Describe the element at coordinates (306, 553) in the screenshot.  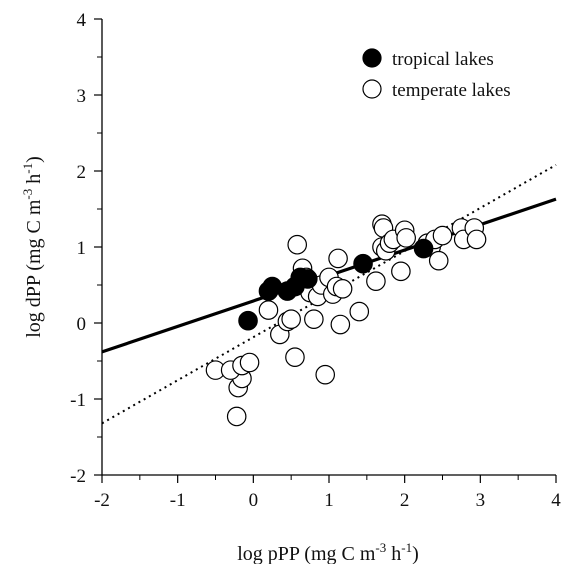
I see `x-axis-title-base: log pPP (mg C m` at that location.